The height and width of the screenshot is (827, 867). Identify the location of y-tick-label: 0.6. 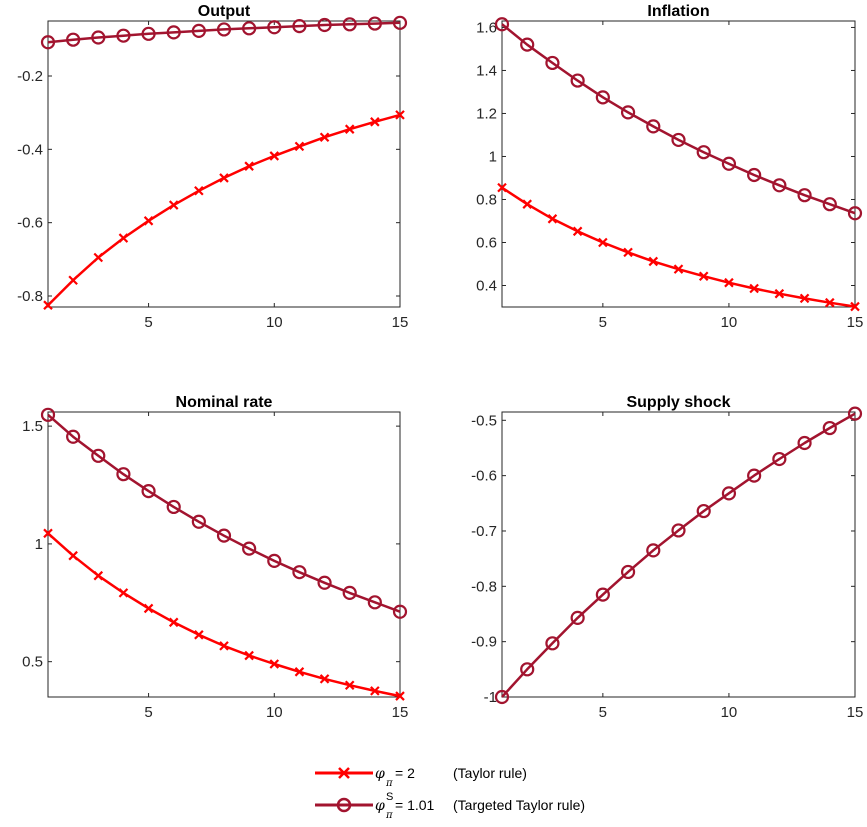
(486, 242).